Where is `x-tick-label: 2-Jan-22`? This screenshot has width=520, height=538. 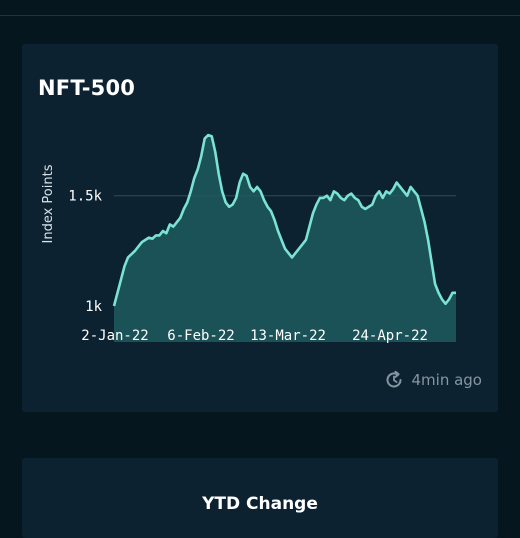
x-tick-label: 2-Jan-22 is located at coordinates (114, 336).